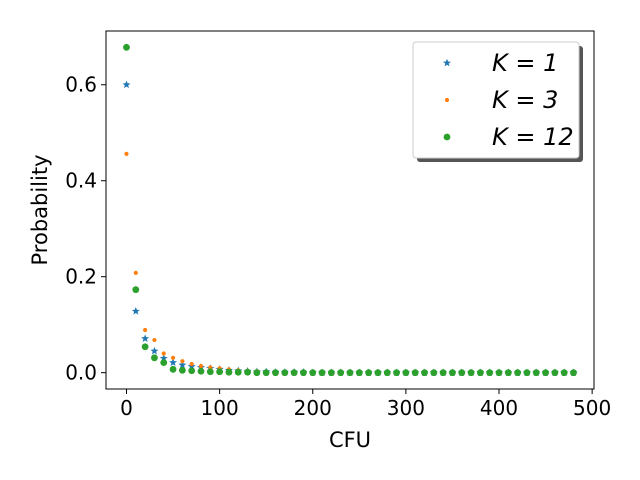 Image resolution: width=640 pixels, height=480 pixels. I want to click on legend-box, so click(496, 100).